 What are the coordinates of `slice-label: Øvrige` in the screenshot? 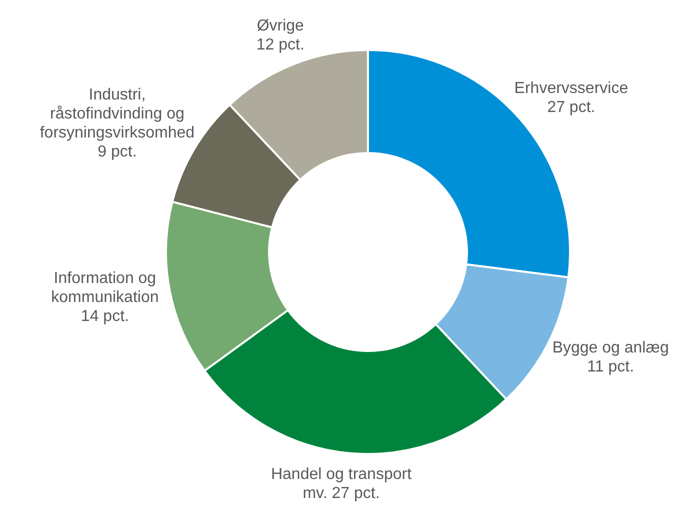 It's located at (280, 25).